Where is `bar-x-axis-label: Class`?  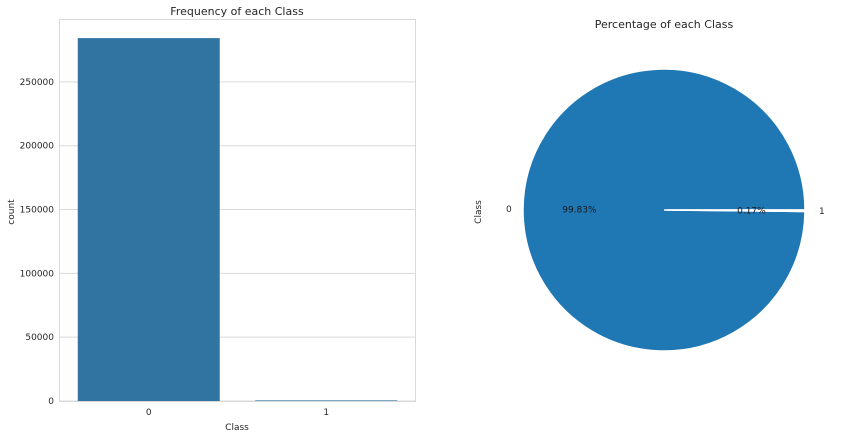 bar-x-axis-label: Class is located at coordinates (237, 428).